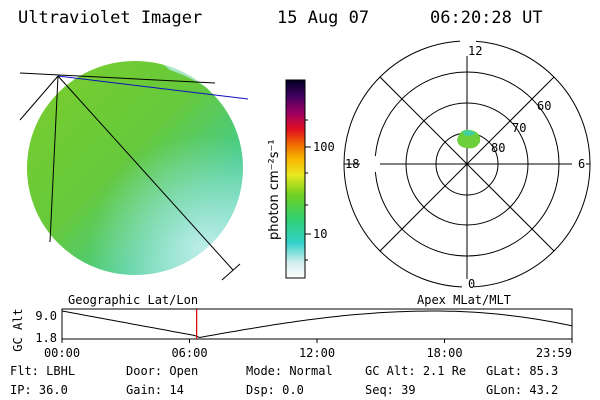 The image size is (600, 400). I want to click on orbit-xtick-0600: 06:00, so click(189, 353).